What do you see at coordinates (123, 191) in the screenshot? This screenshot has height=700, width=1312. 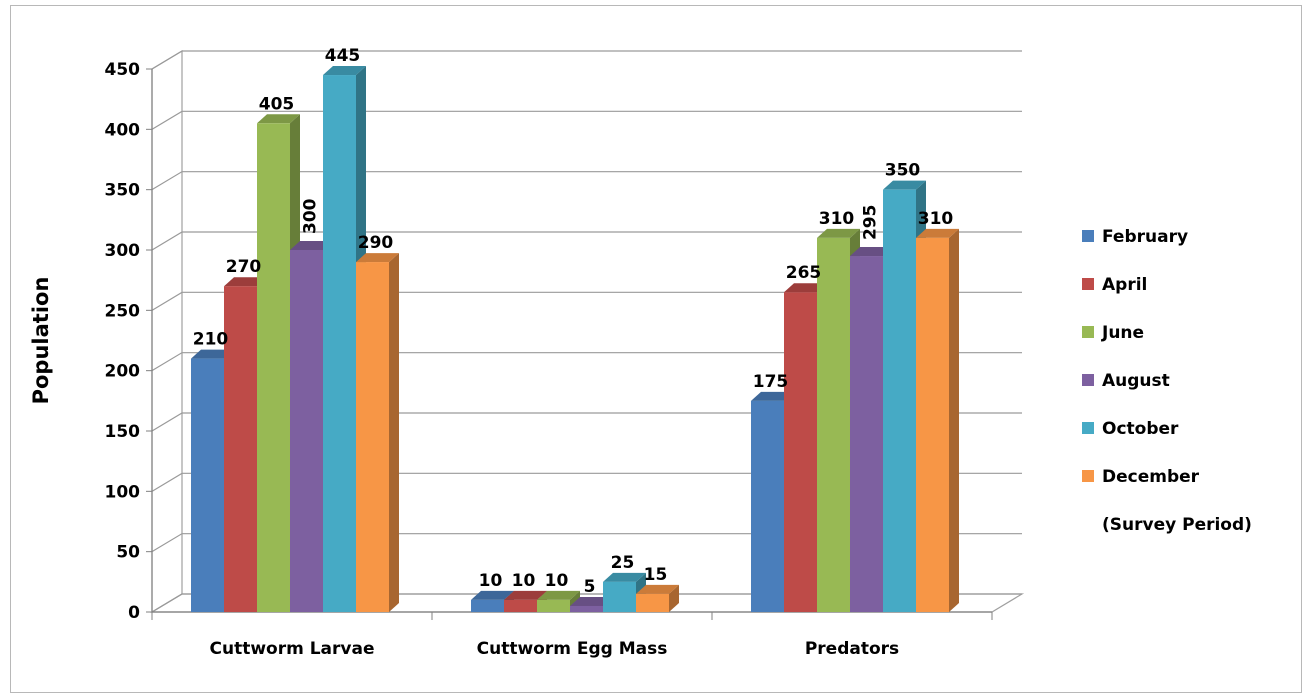 I see `y-tick-label: 350` at bounding box center [123, 191].